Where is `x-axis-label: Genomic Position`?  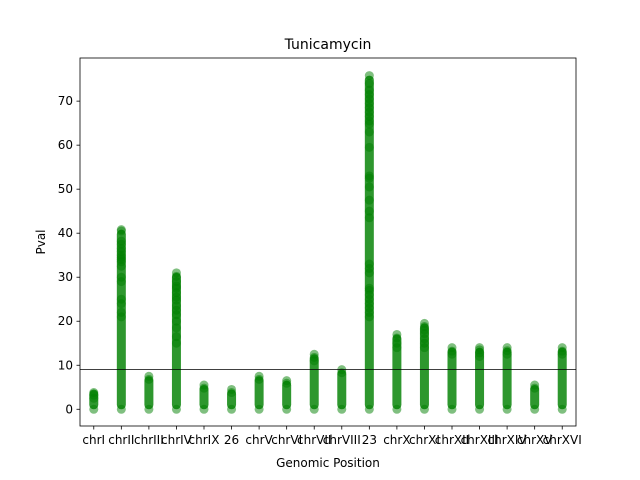
x-axis-label: Genomic Position is located at coordinates (328, 463).